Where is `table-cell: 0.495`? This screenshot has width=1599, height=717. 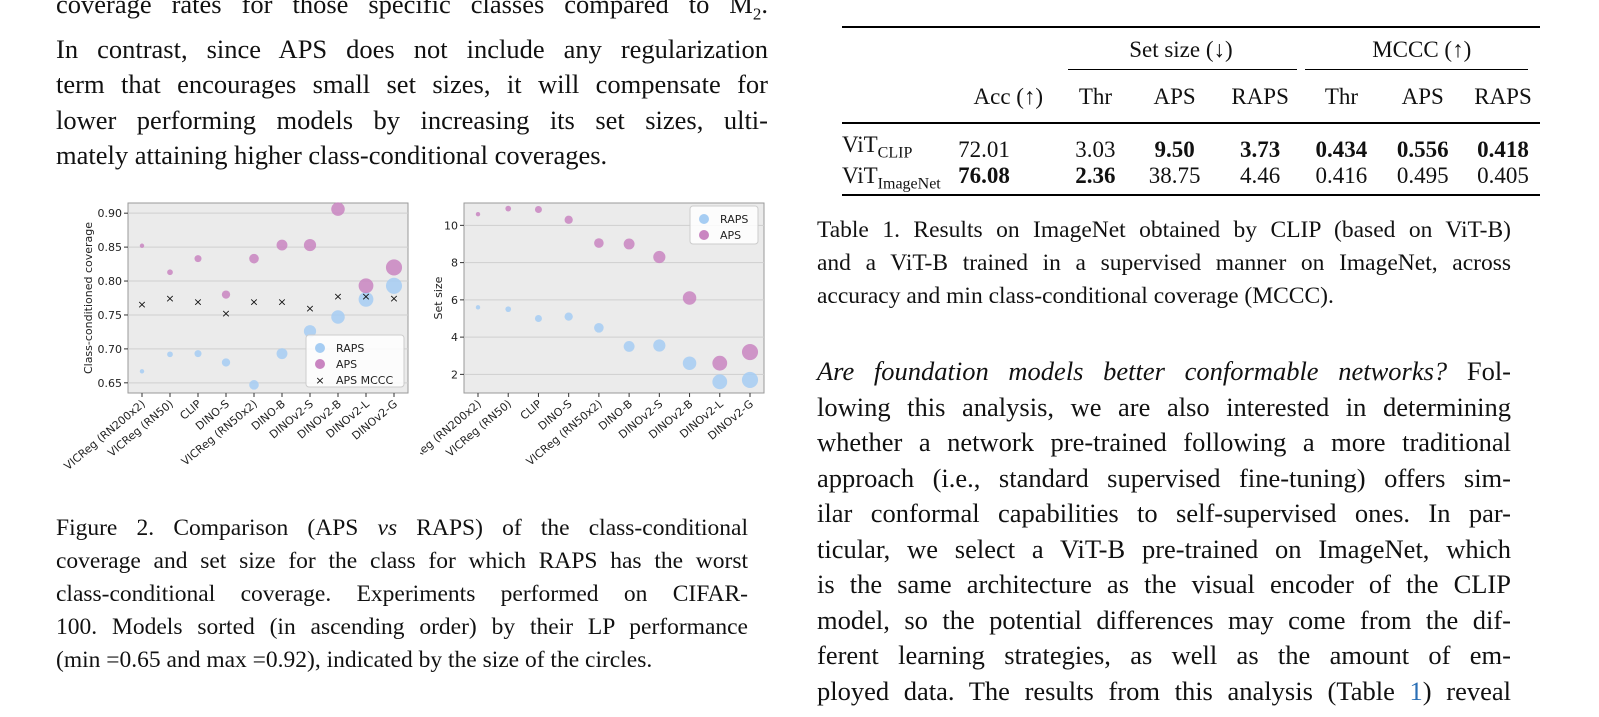
table-cell: 0.495 is located at coordinates (1422, 175).